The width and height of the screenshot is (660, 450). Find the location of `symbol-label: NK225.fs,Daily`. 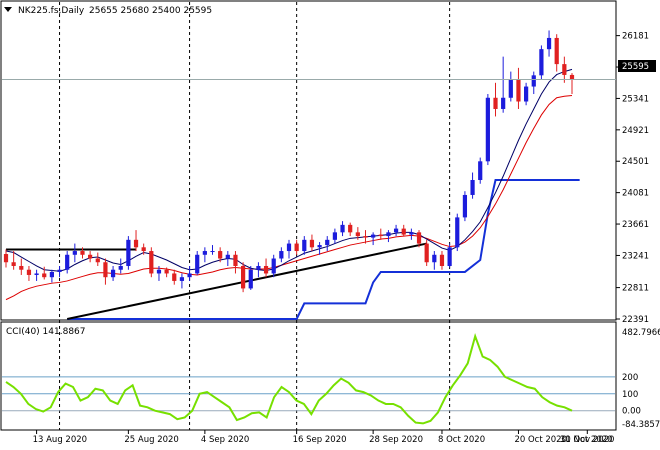

symbol-label: NK225.fs,Daily is located at coordinates (51, 11).